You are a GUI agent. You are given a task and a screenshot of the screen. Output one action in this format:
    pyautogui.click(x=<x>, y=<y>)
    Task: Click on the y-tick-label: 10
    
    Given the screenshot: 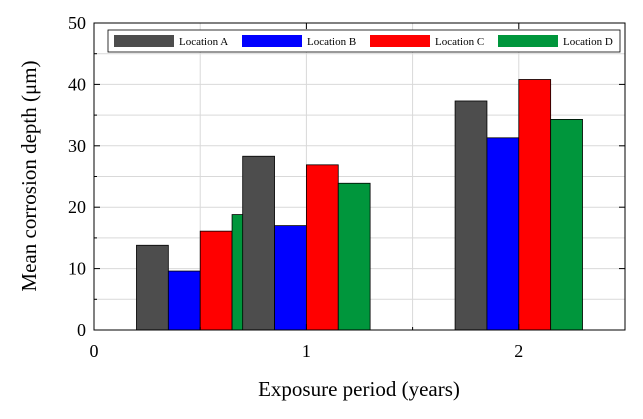 What is the action you would take?
    pyautogui.click(x=77, y=269)
    